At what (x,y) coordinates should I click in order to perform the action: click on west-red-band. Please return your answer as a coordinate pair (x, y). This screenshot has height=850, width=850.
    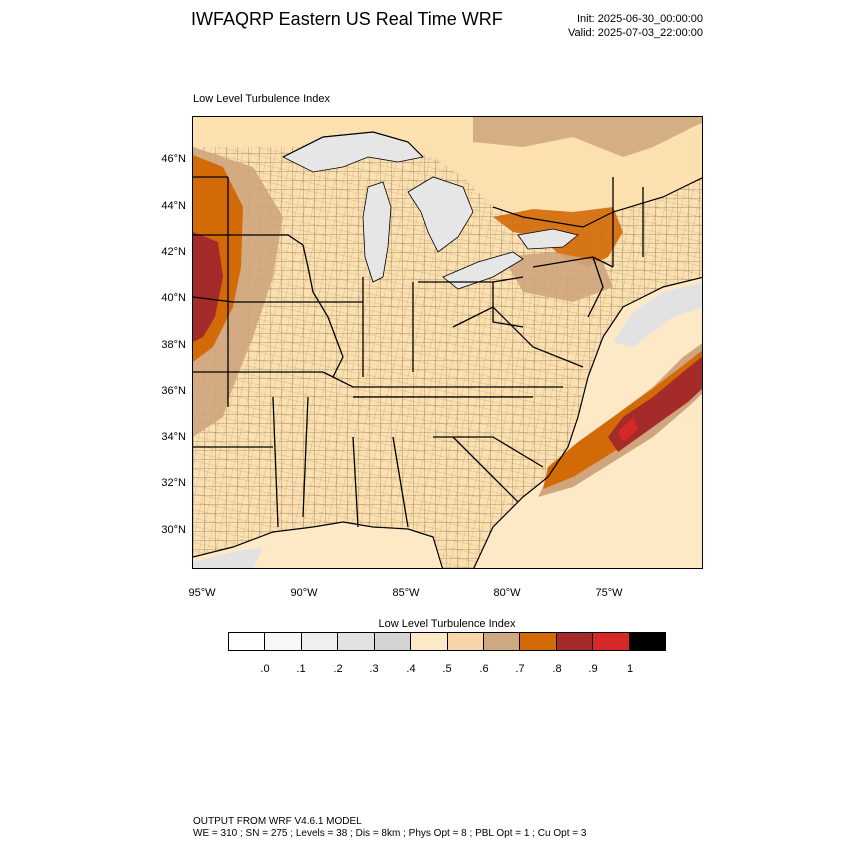
    Looking at the image, I should click on (208, 287).